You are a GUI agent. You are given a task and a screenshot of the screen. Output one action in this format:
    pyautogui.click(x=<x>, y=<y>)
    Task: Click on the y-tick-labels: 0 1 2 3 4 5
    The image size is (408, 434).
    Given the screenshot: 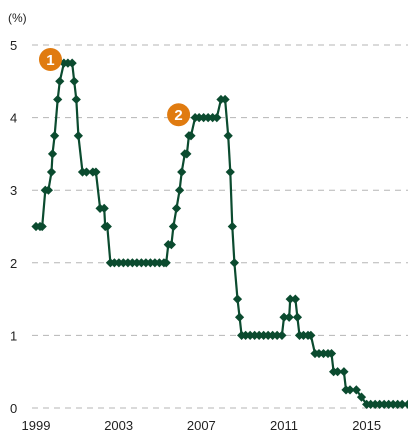 What is the action you would take?
    pyautogui.click(x=13, y=227)
    